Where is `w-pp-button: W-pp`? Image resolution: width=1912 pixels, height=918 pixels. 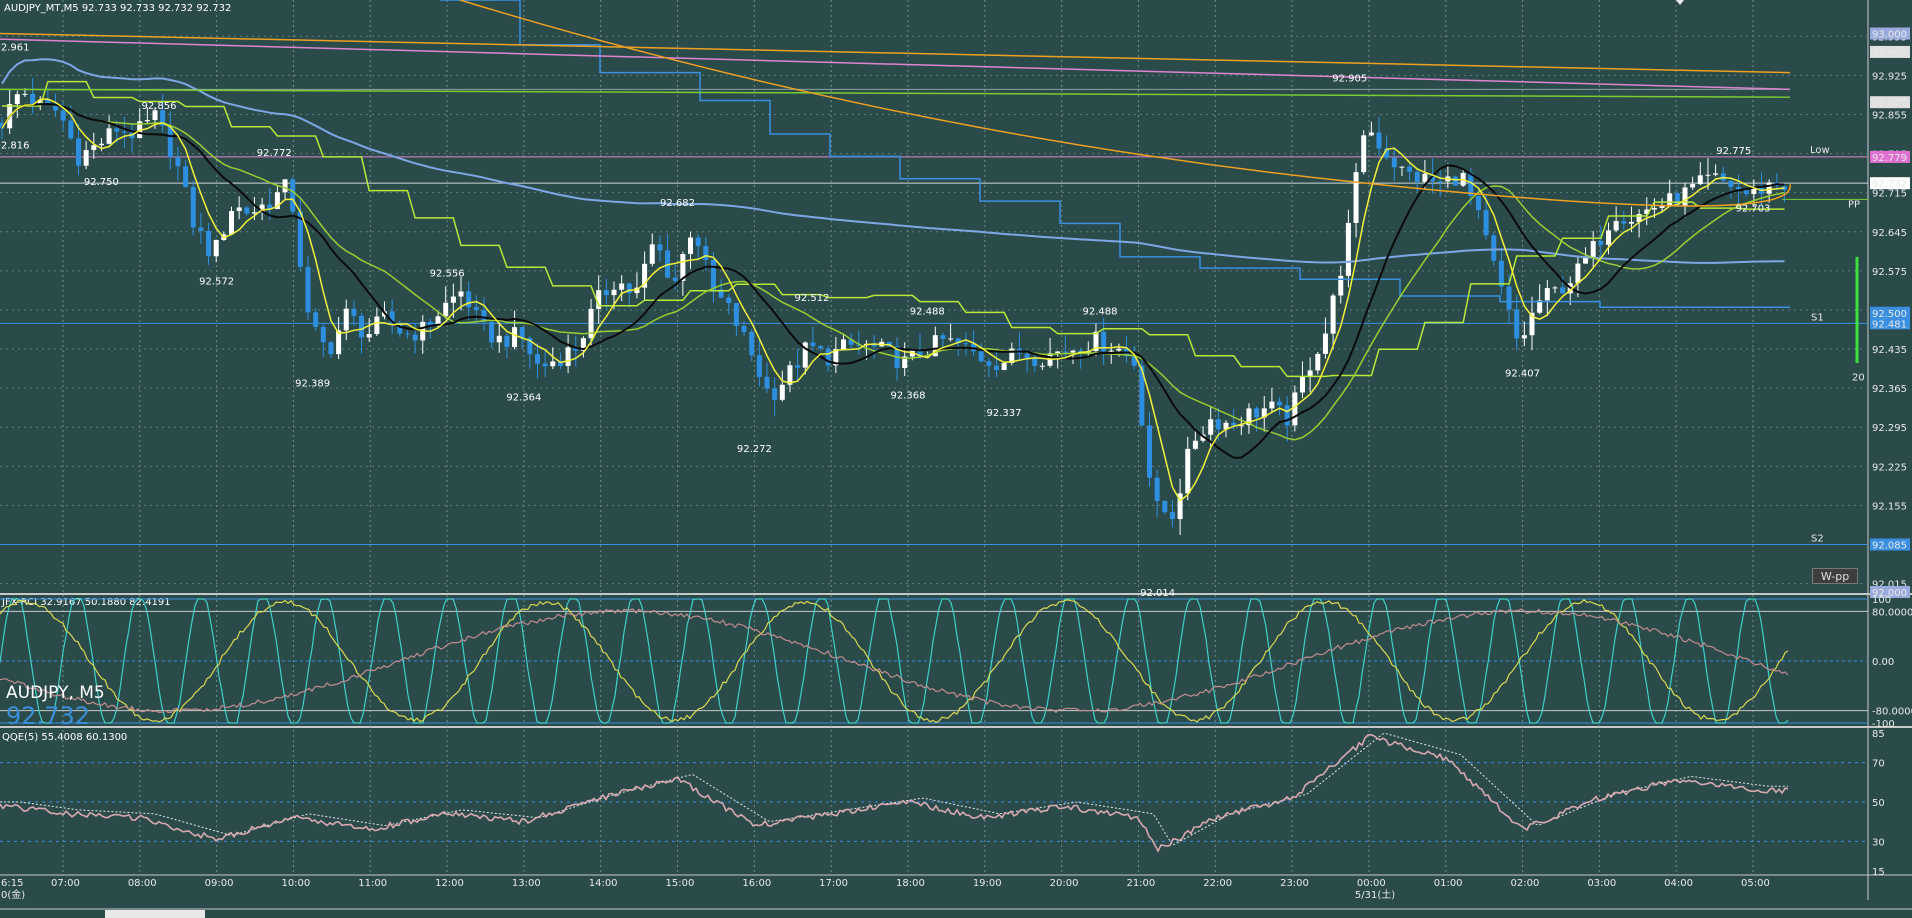
w-pp-button: W-pp is located at coordinates (1835, 576).